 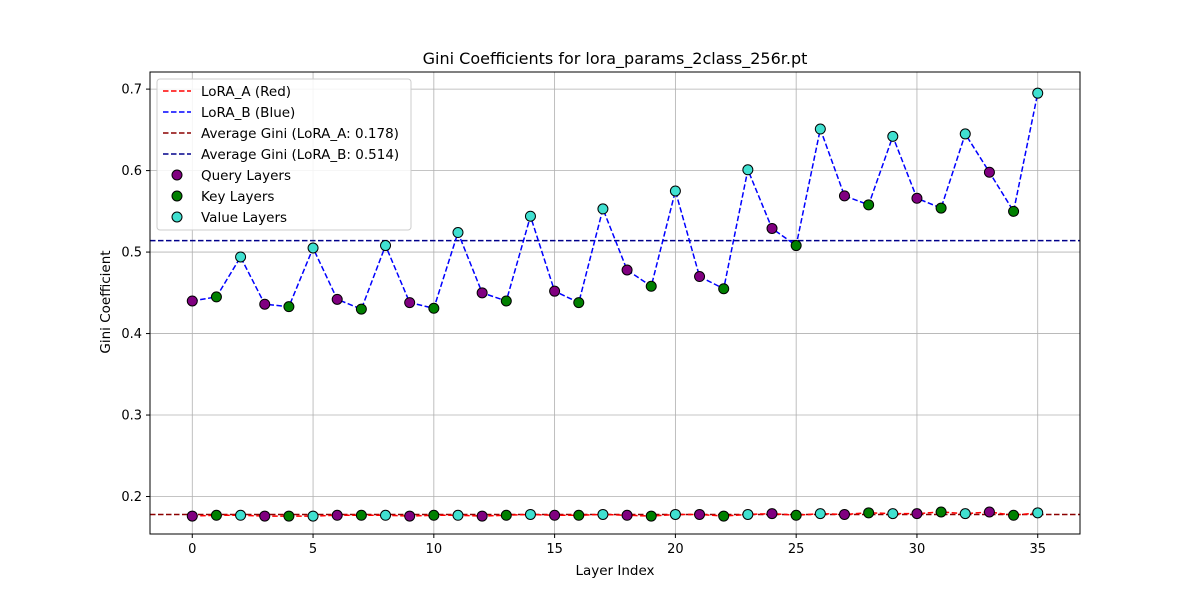 What do you see at coordinates (131, 90) in the screenshot?
I see `y-tick-label: 0.7` at bounding box center [131, 90].